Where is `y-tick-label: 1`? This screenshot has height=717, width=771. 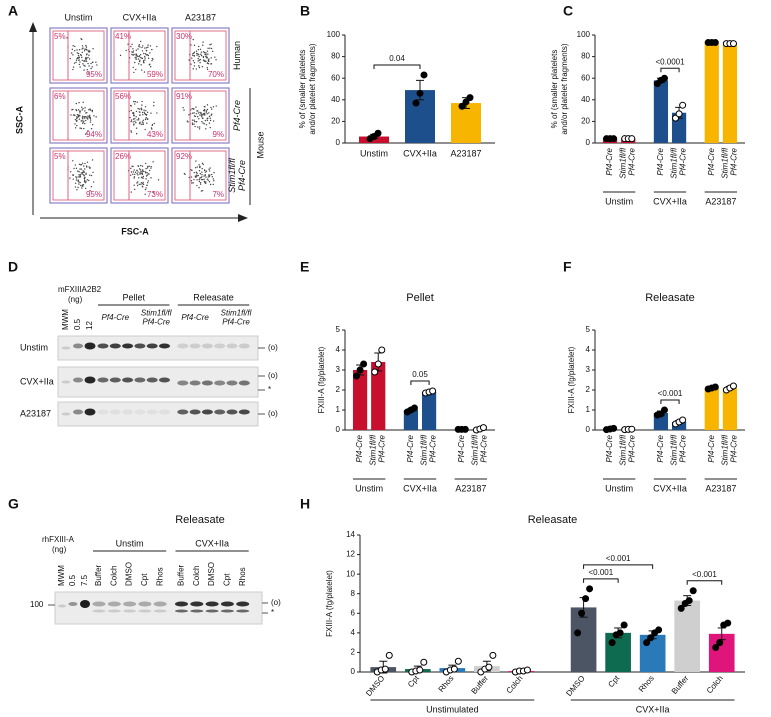 y-tick-label: 1 is located at coordinates (588, 409).